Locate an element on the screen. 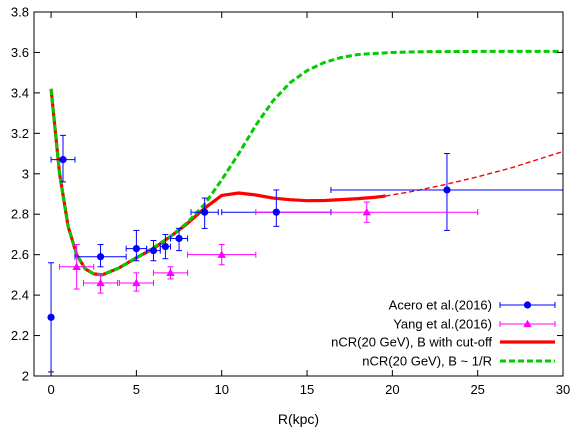 The height and width of the screenshot is (432, 573). y-tick-label: 2.8 is located at coordinates (20, 214).